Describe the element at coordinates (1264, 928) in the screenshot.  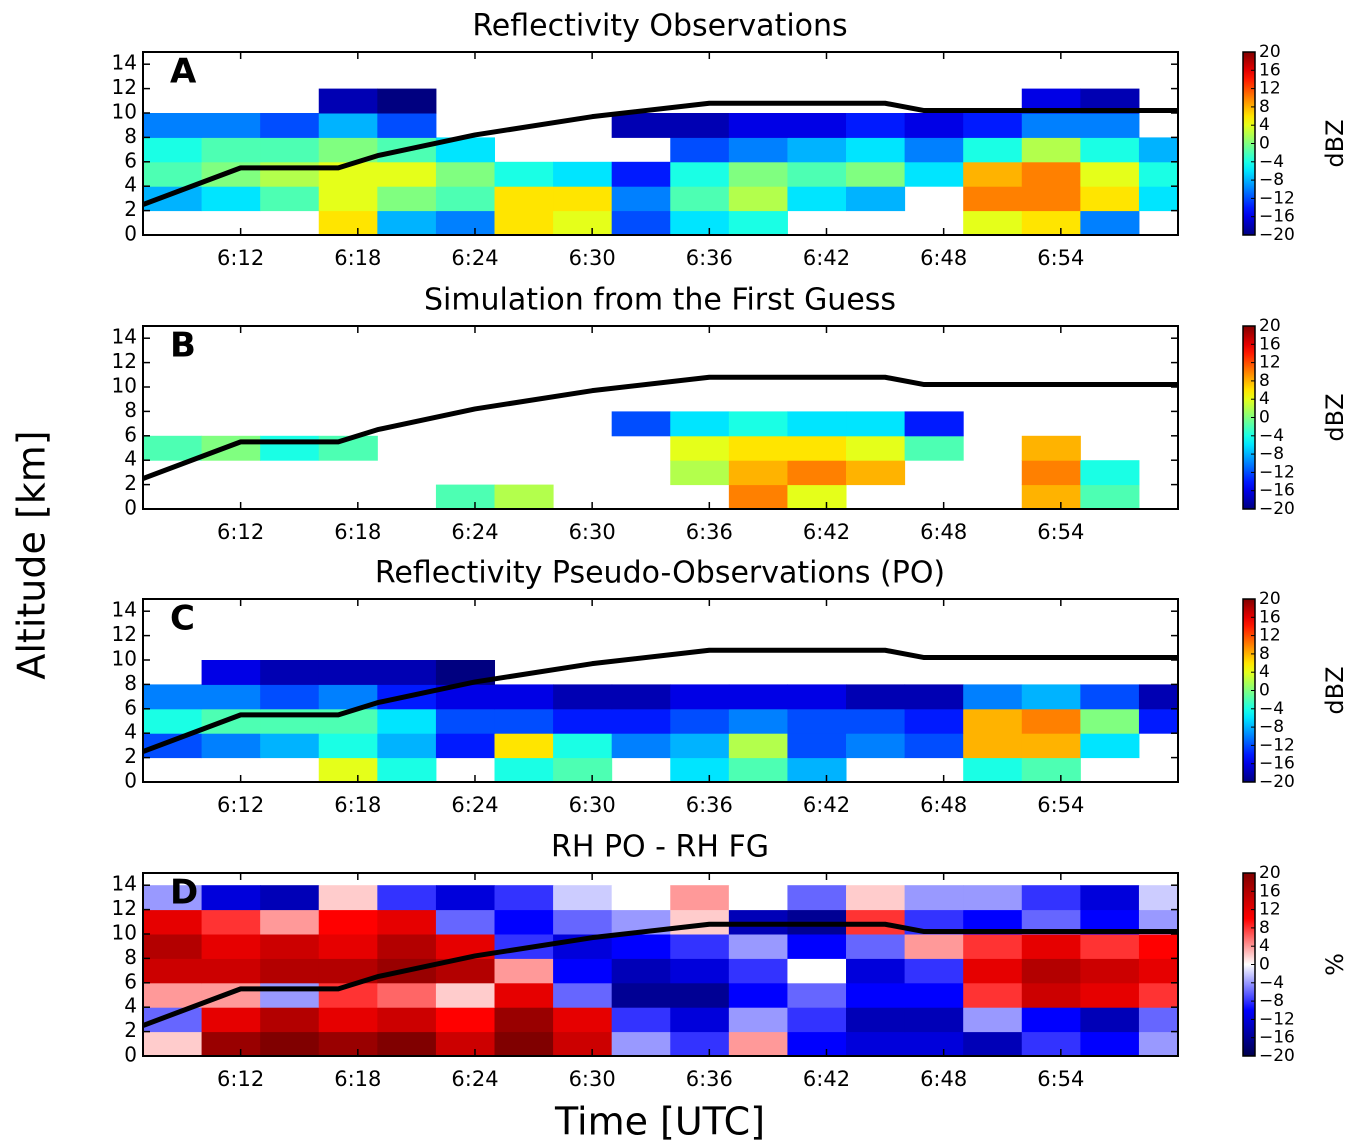
I see `colorbar-tick-label: 8` at that location.